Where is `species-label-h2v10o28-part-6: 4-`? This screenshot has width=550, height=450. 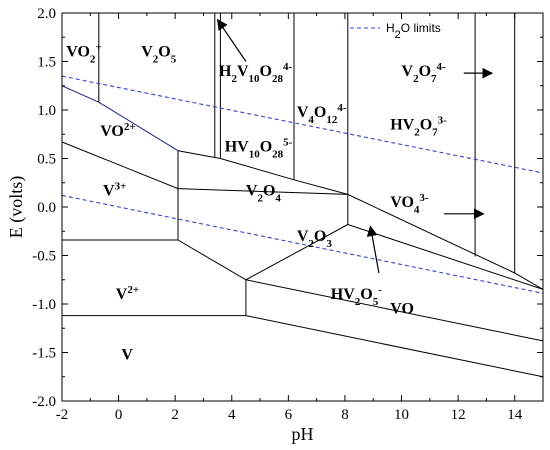 species-label-h2v10o28-part-6: 4- is located at coordinates (288, 67).